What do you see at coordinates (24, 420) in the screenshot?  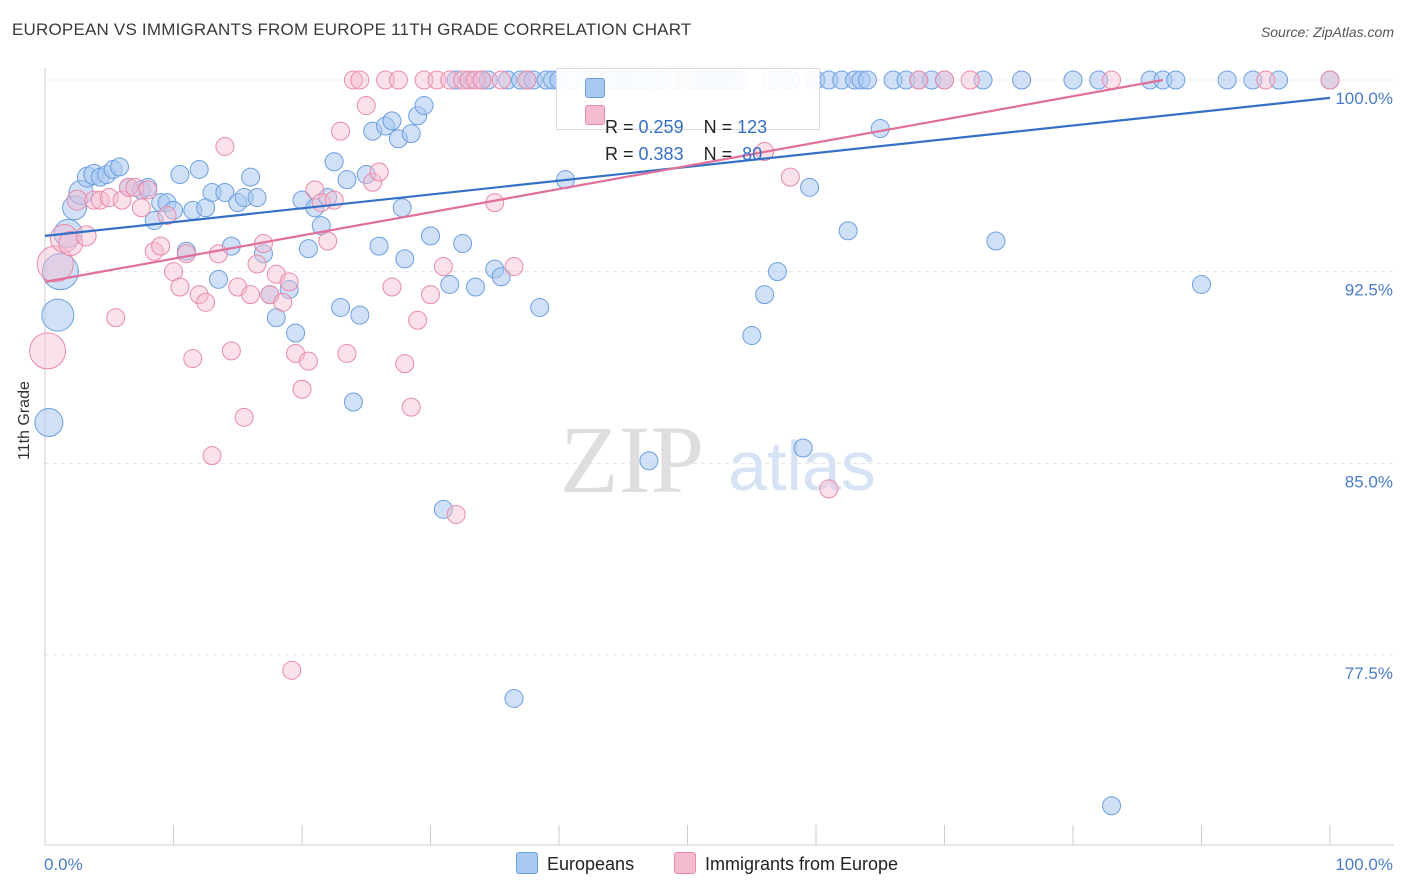 I see `y-axis-label: 11th Grade` at bounding box center [24, 420].